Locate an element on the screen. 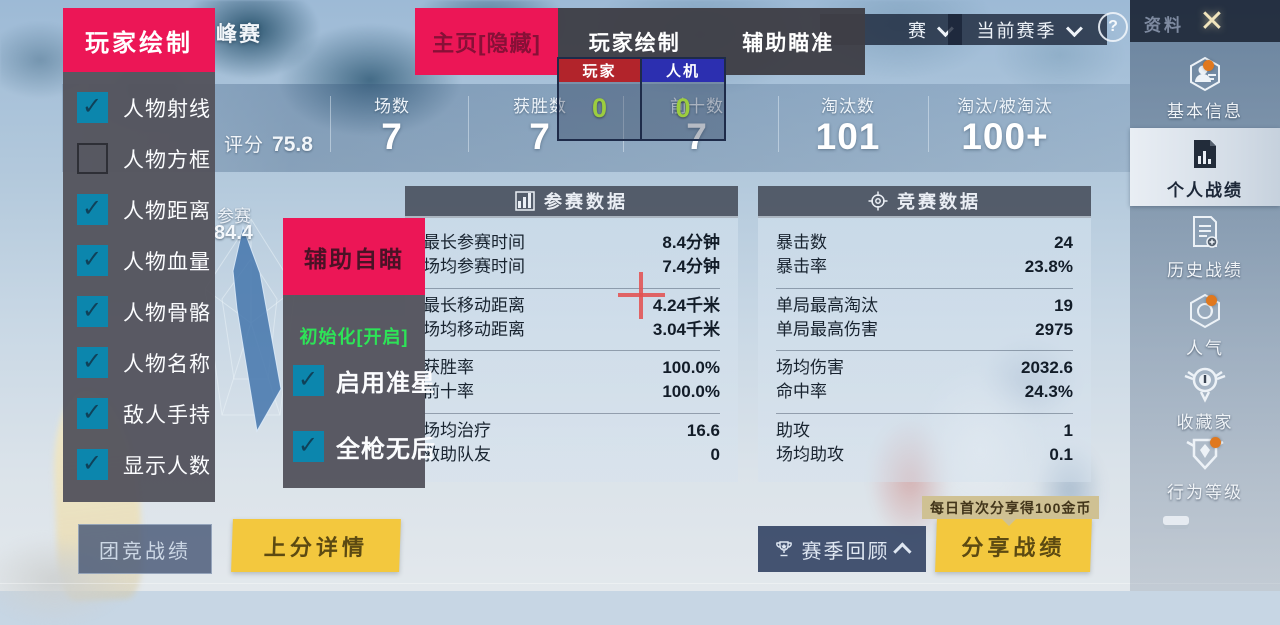  season-review-button: 赛季回顾 is located at coordinates (842, 549).